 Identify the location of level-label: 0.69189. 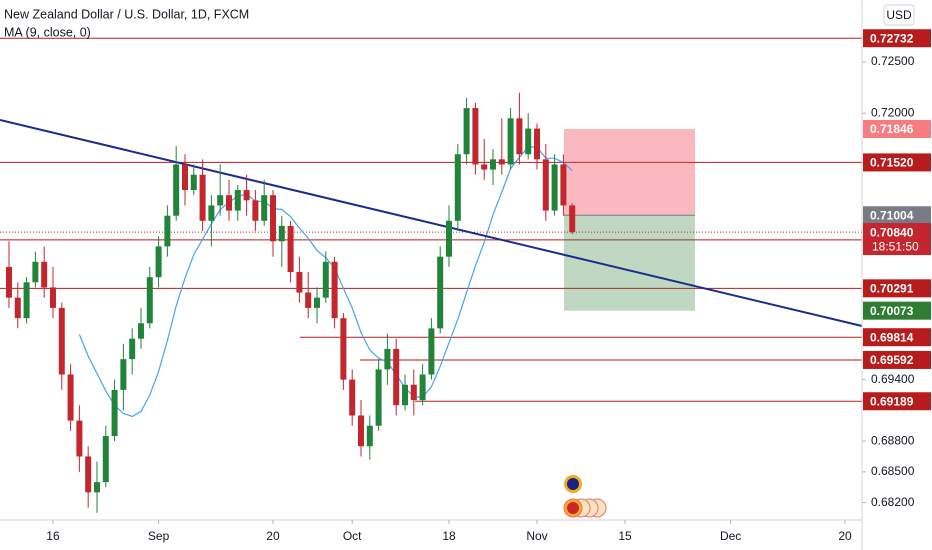
(892, 401).